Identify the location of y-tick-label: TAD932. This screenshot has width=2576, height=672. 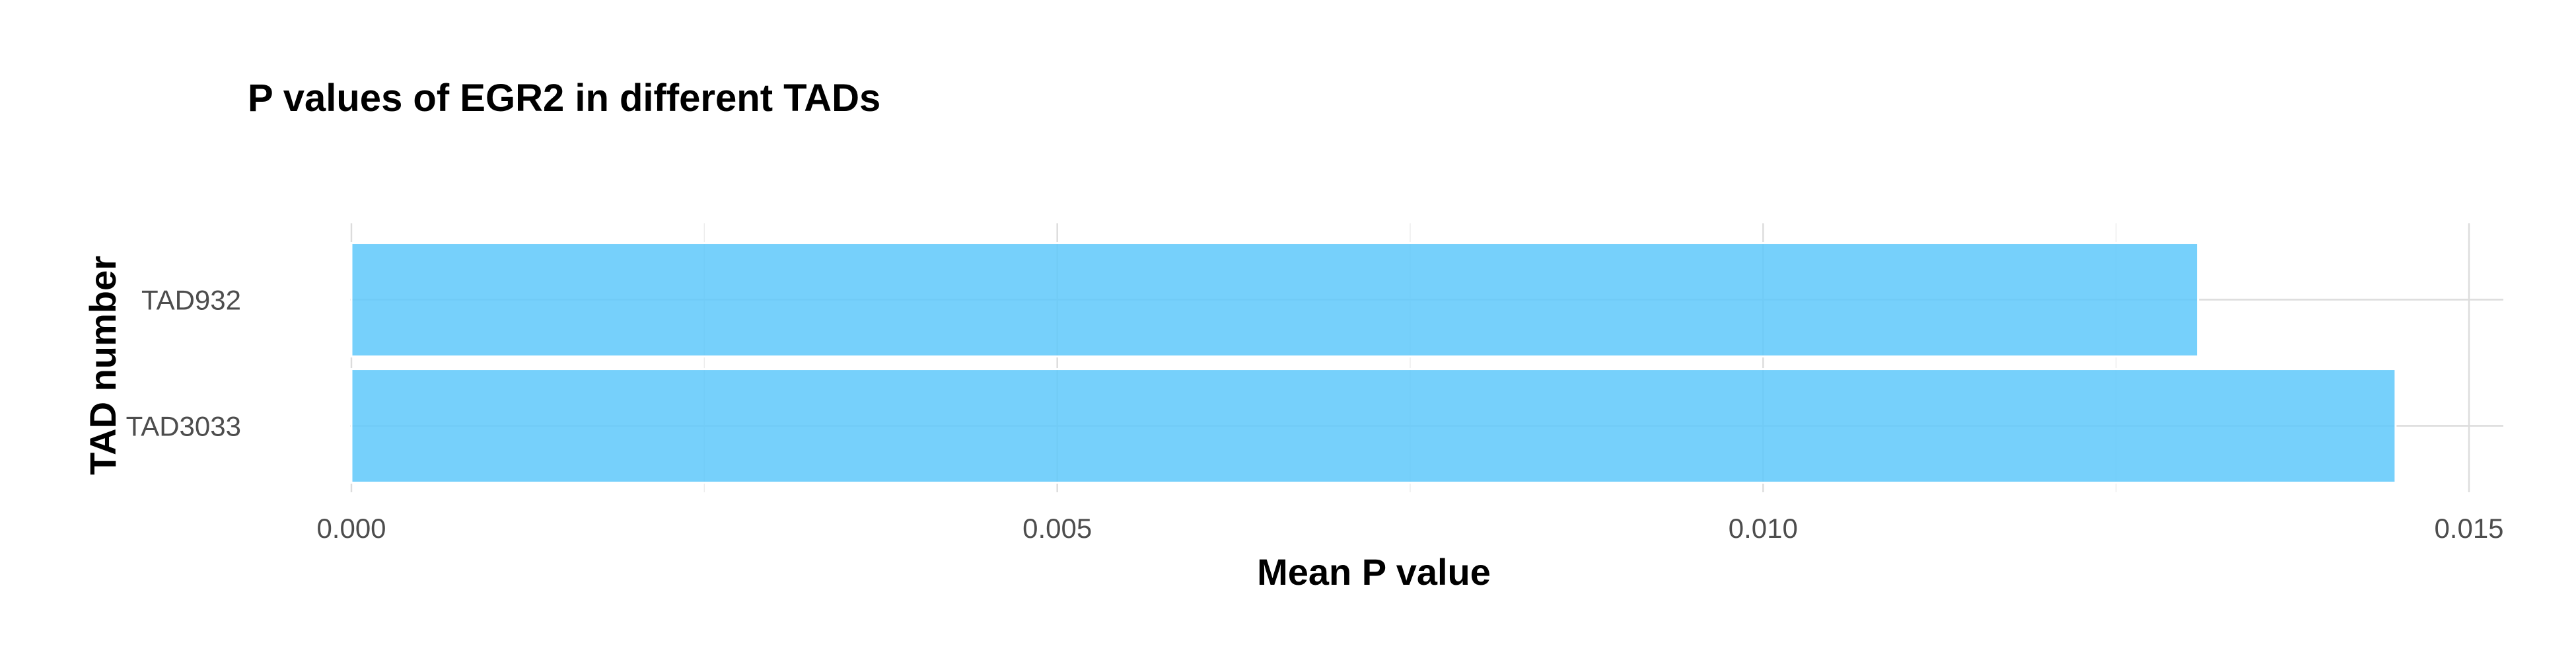
(191, 300).